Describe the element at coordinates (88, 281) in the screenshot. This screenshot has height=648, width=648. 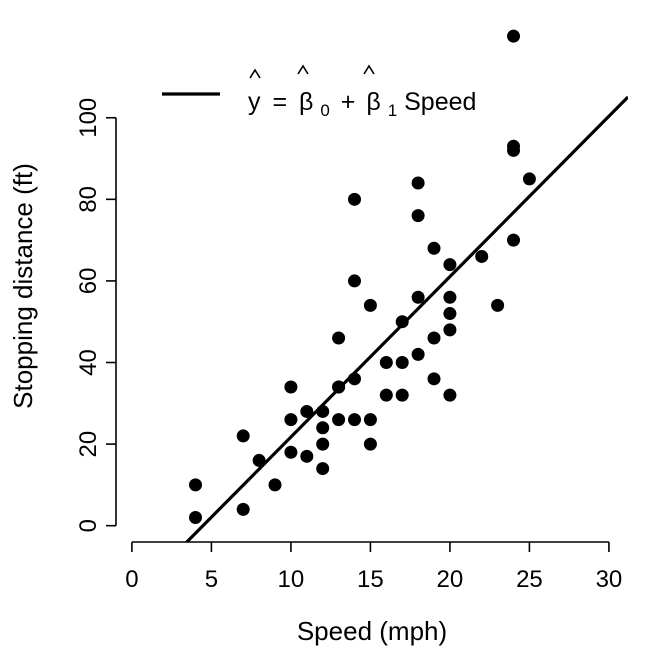
I see `y-tick-label: 60` at that location.